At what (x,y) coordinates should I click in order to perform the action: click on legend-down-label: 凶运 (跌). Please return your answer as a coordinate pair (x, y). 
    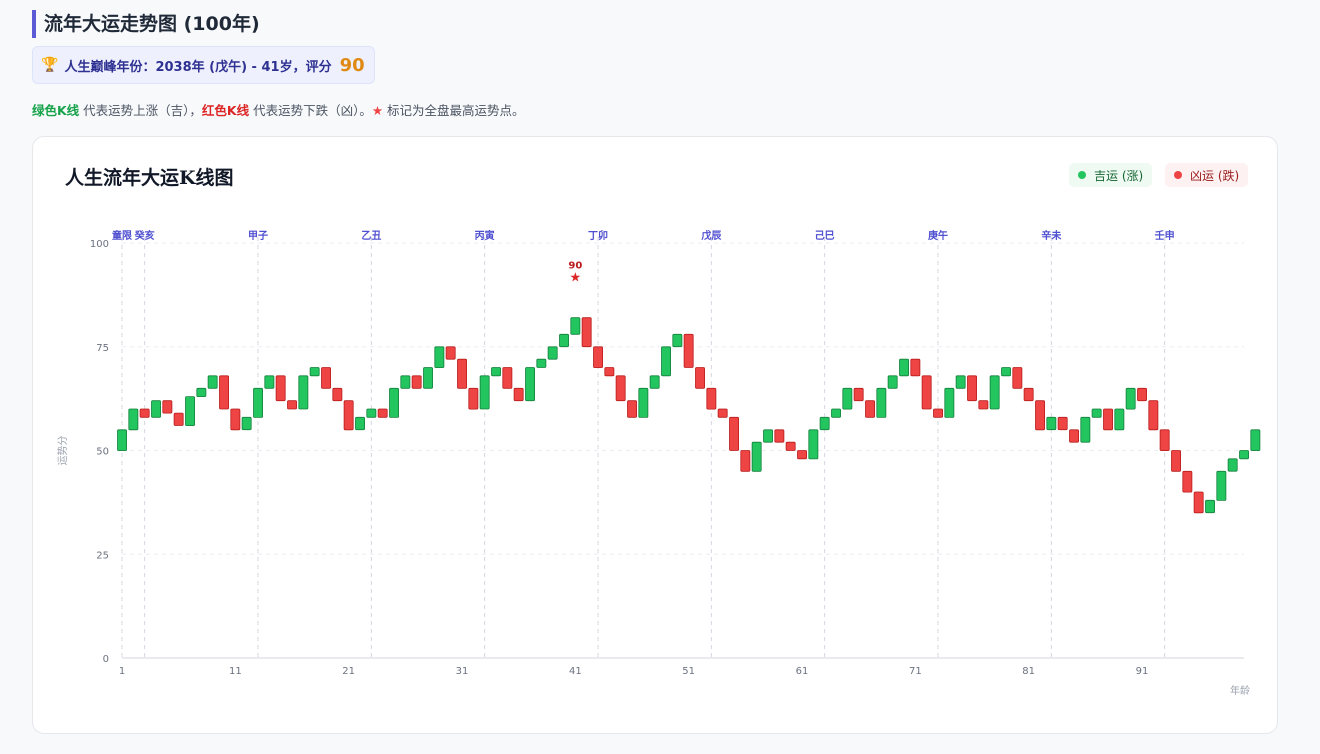
    Looking at the image, I should click on (1215, 175).